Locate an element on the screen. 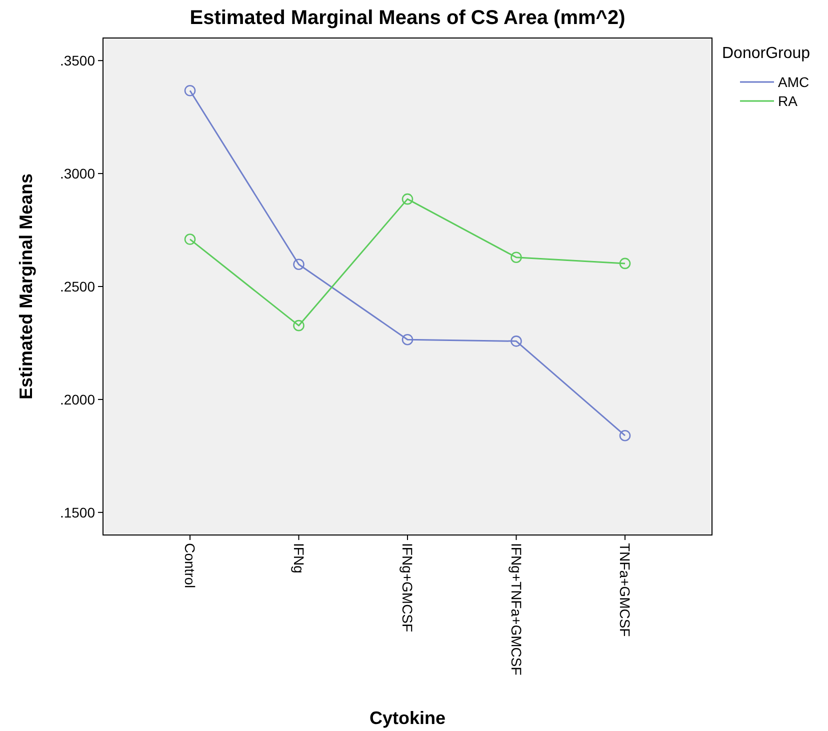  x-axis-title: Cytokine is located at coordinates (407, 718).